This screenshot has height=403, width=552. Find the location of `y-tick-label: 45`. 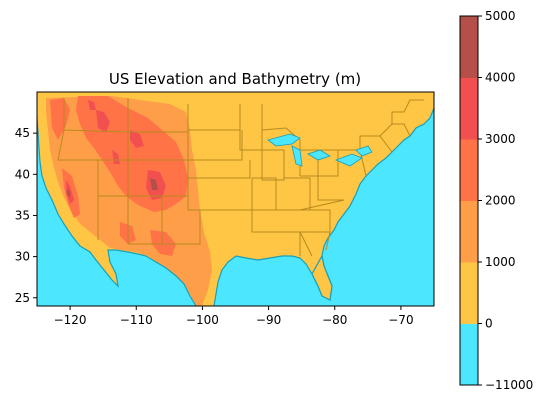

y-tick-label: 45 is located at coordinates (22, 133).